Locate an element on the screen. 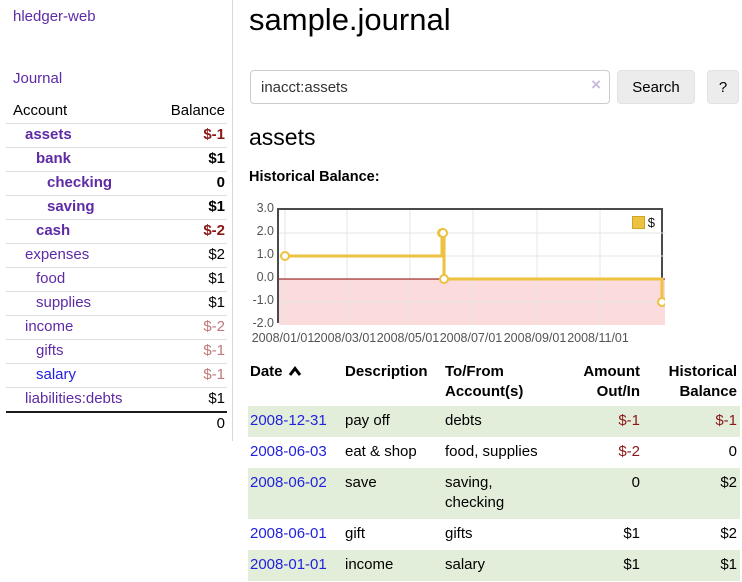 Image resolution: width=742 pixels, height=582 pixels. register-header-amount: Amount Out/In is located at coordinates (611, 381).